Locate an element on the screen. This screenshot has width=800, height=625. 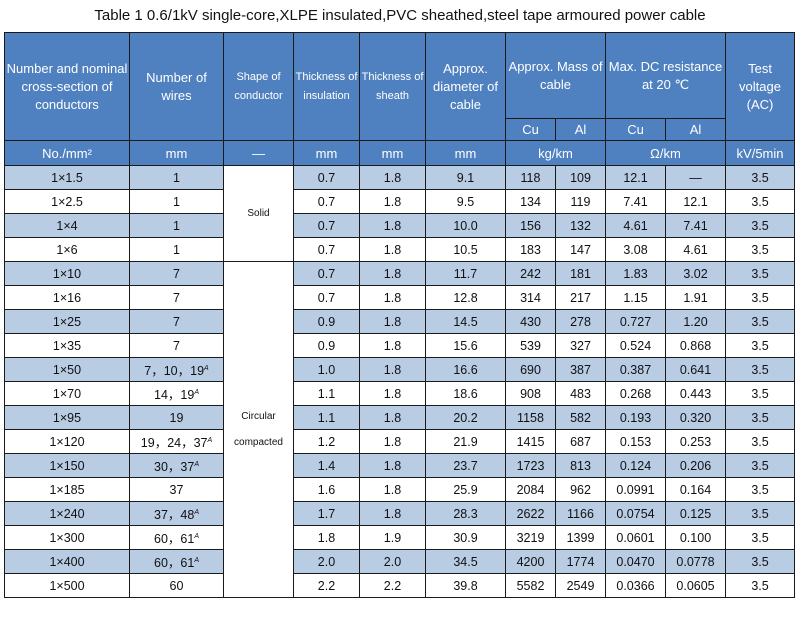
cell-insulation: 1.7 is located at coordinates (326, 513).